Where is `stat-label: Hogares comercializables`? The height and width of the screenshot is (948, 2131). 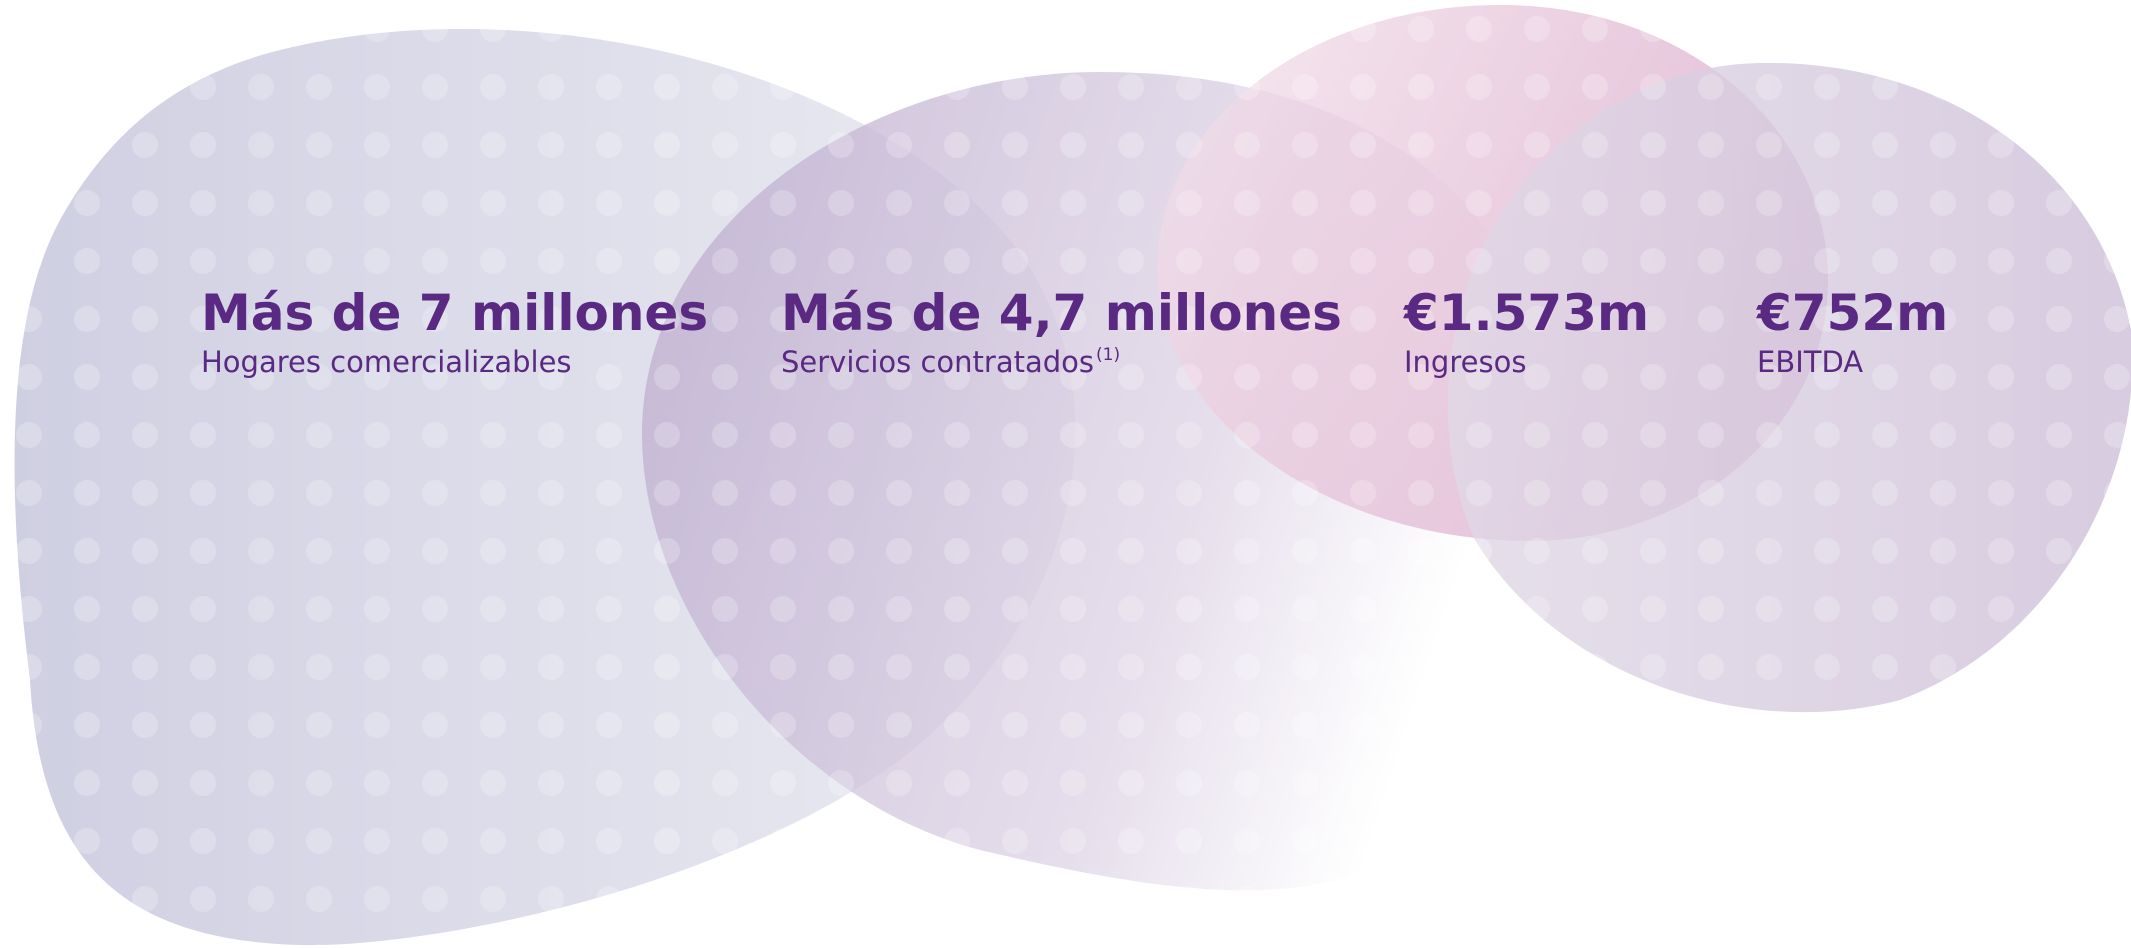 stat-label: Hogares comercializables is located at coordinates (386, 362).